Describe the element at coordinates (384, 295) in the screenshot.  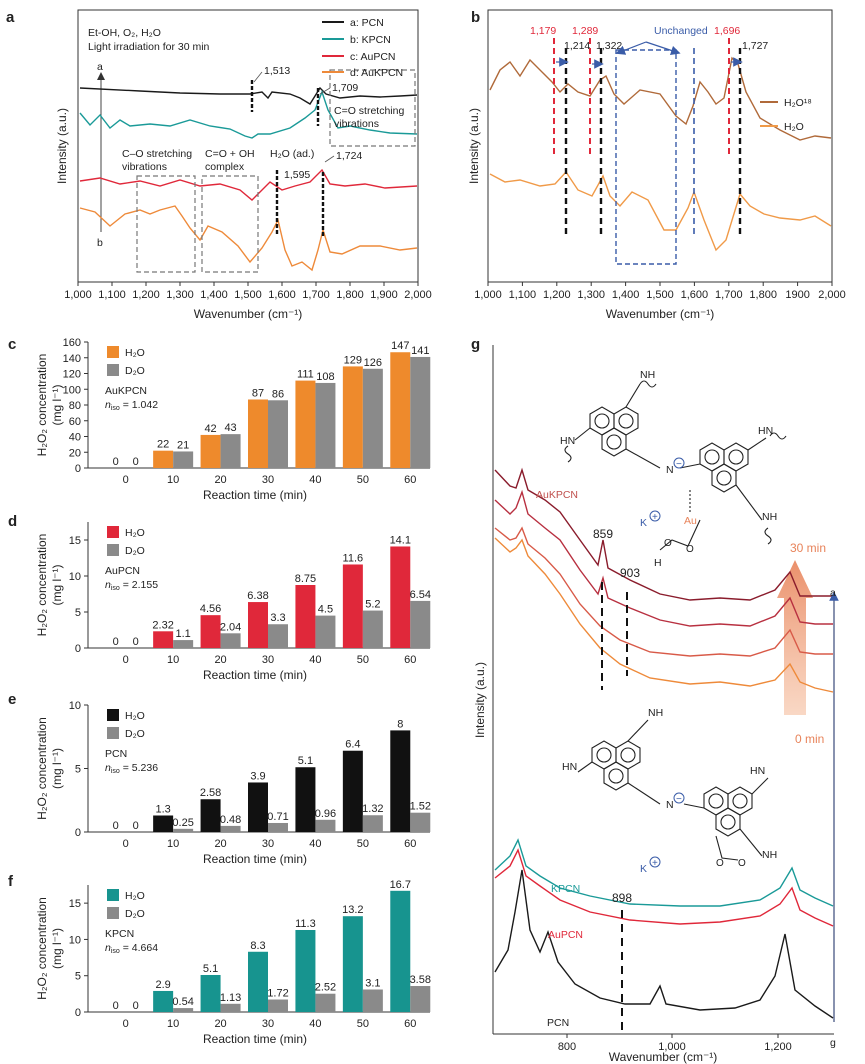
I see `panel-a-xtick: 1,900` at that location.